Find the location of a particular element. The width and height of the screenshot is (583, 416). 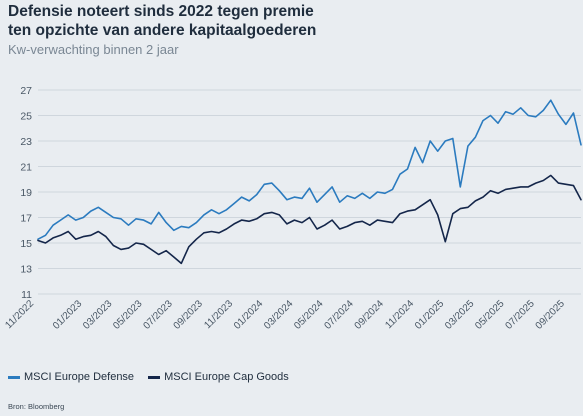

y-tick-label: 19 is located at coordinates (26, 193).